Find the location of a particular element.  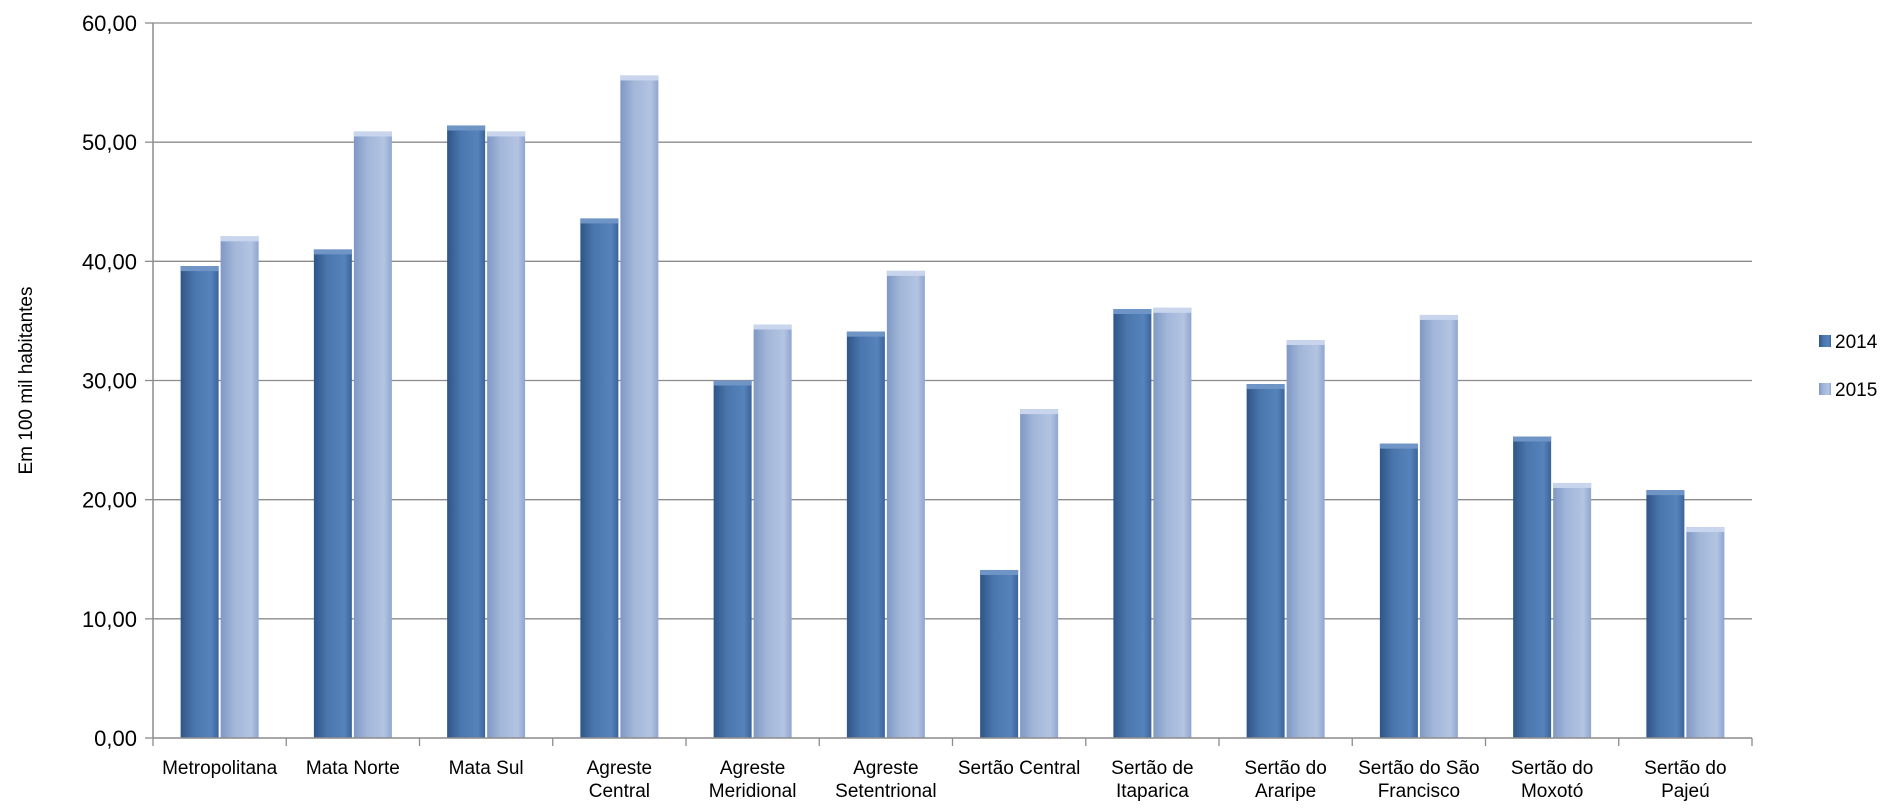

x-tick-label-line: Sertão Central is located at coordinates (1019, 768).